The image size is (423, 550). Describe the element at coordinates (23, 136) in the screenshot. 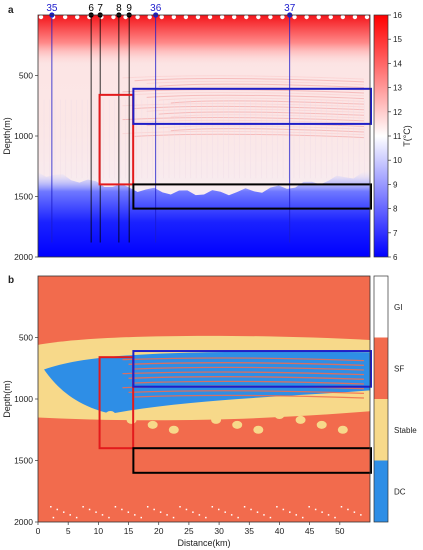

I see `y-tick-label: 1000` at that location.